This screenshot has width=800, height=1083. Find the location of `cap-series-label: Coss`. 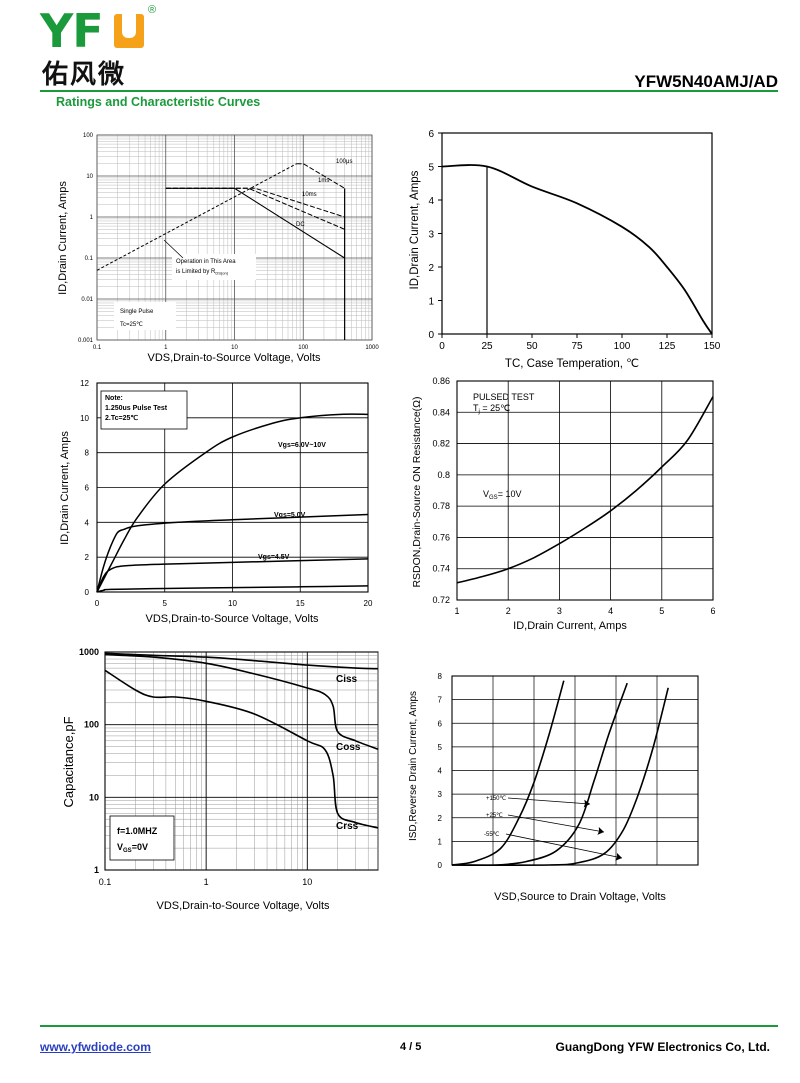

cap-series-label: Coss is located at coordinates (348, 747).